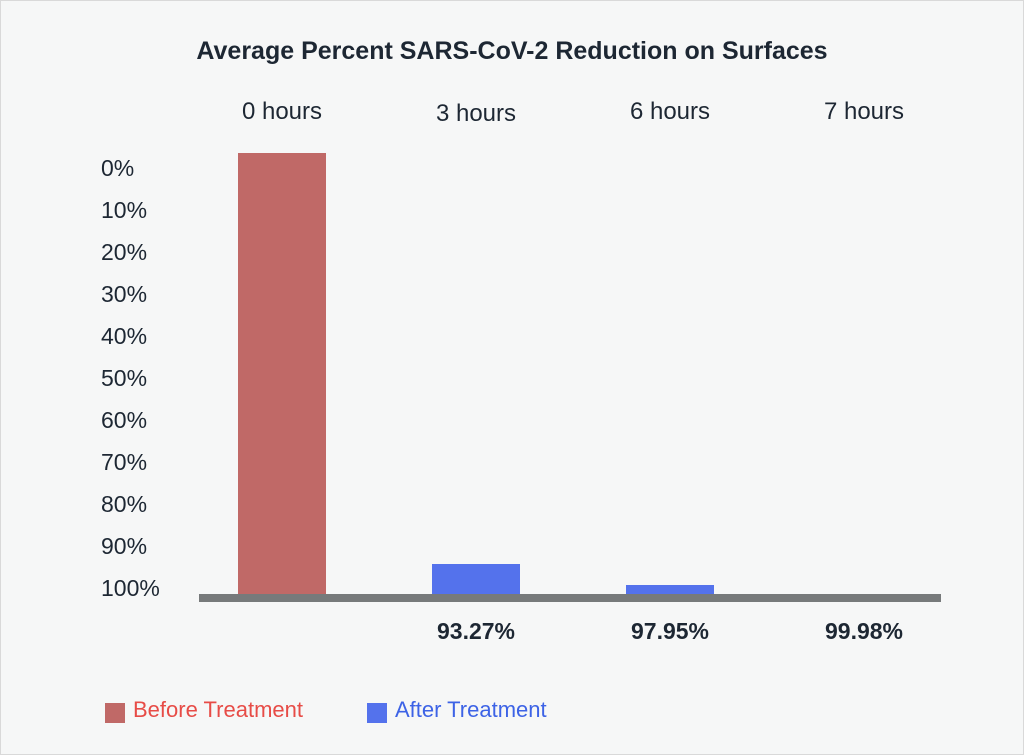 The width and height of the screenshot is (1024, 755). What do you see at coordinates (218, 709) in the screenshot?
I see `legend-label: Before Treatment` at bounding box center [218, 709].